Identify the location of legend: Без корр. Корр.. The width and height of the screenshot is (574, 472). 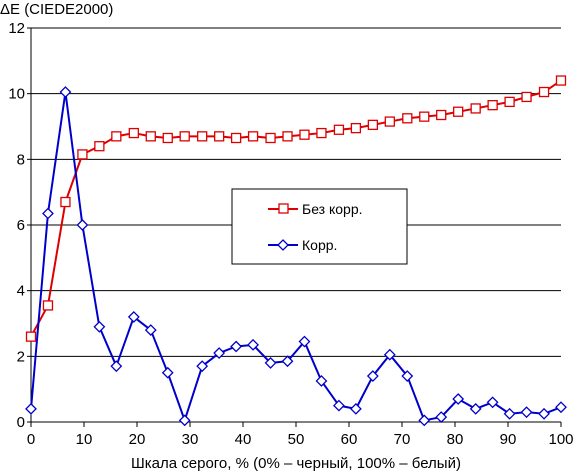
(319, 226).